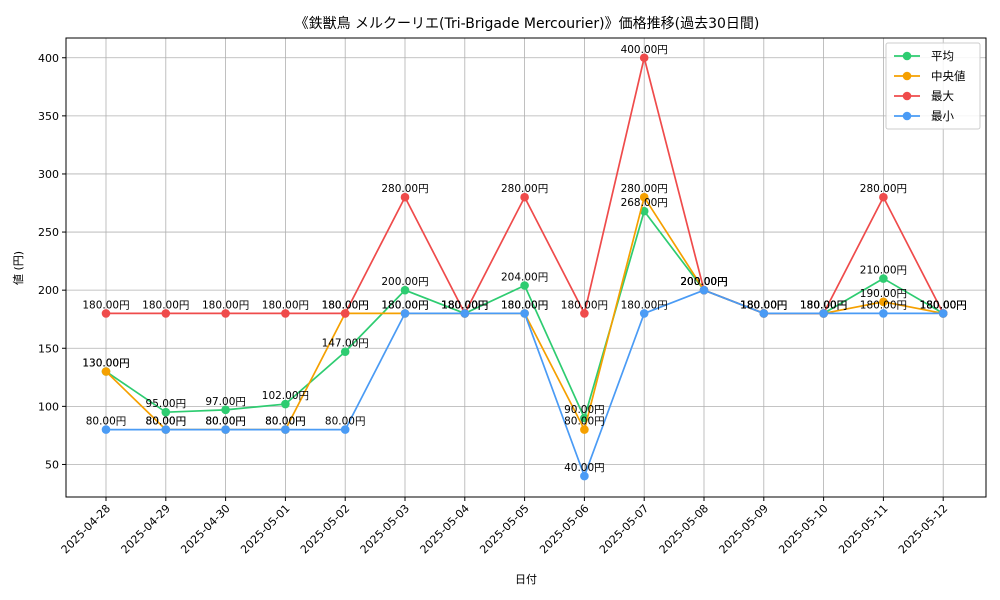 This screenshot has height=600, width=1000. I want to click on y-tick-label: 250, so click(48, 232).